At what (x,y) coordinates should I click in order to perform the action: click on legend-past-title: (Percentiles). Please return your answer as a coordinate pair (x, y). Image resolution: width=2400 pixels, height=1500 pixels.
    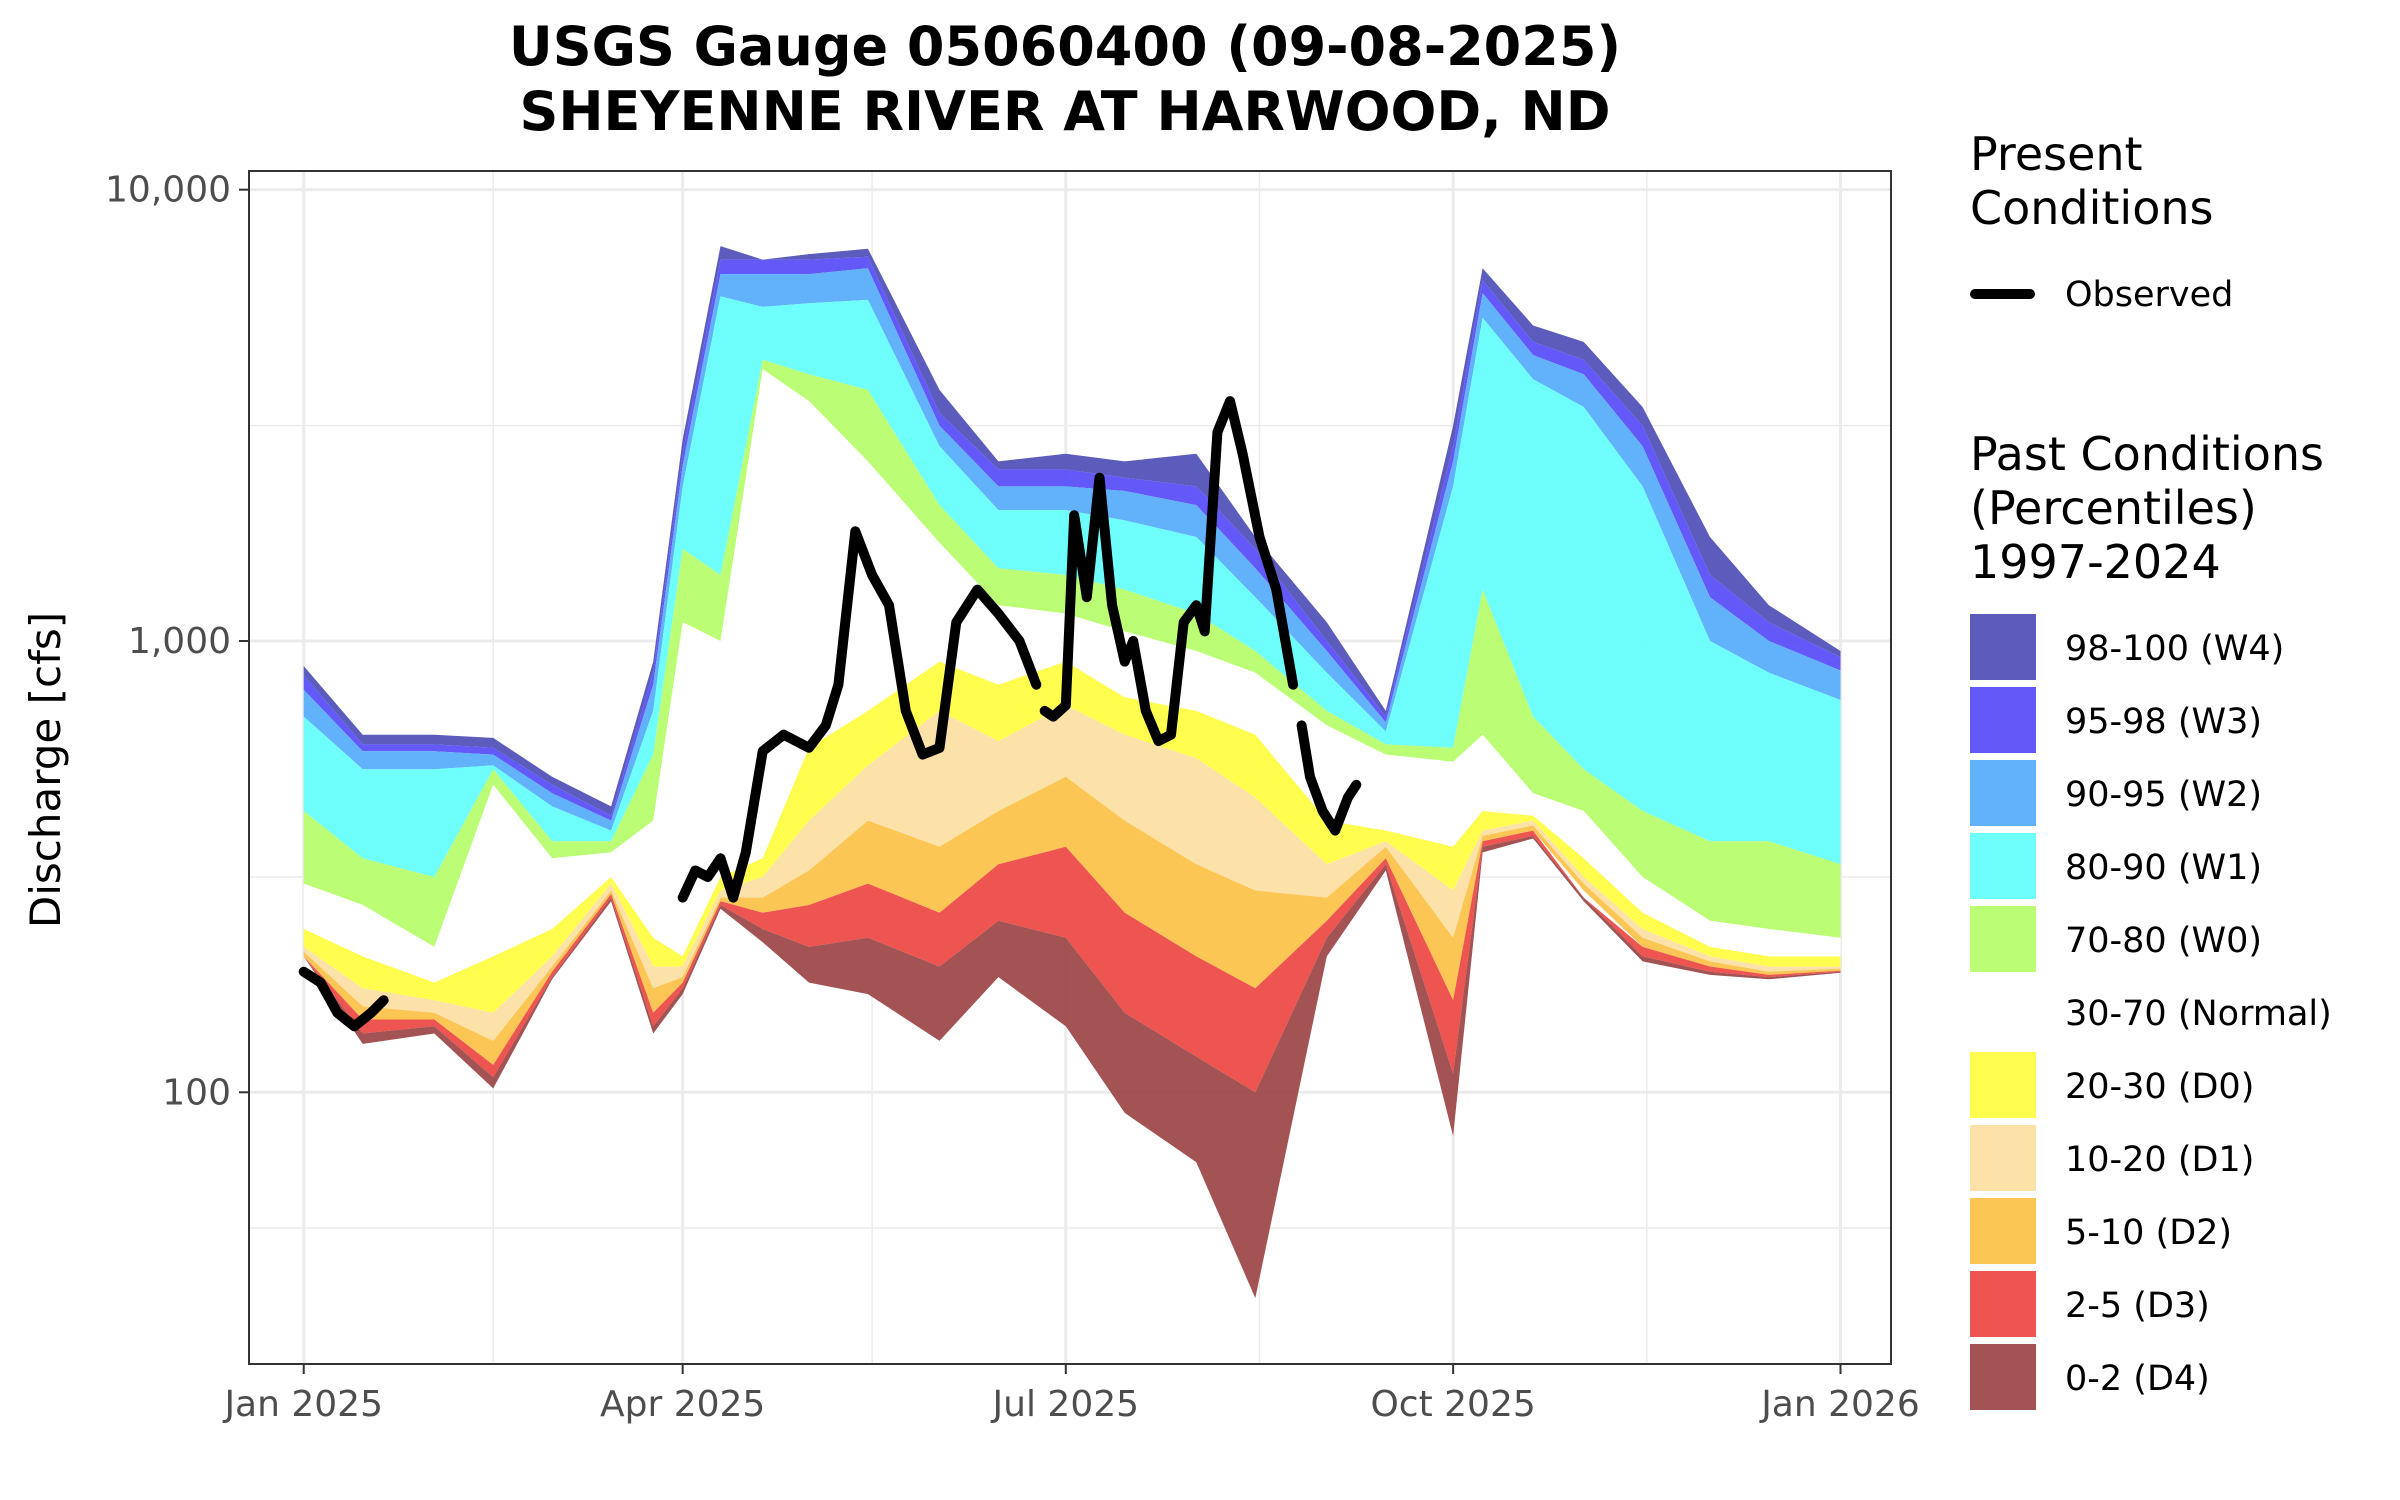
    Looking at the image, I should click on (2113, 508).